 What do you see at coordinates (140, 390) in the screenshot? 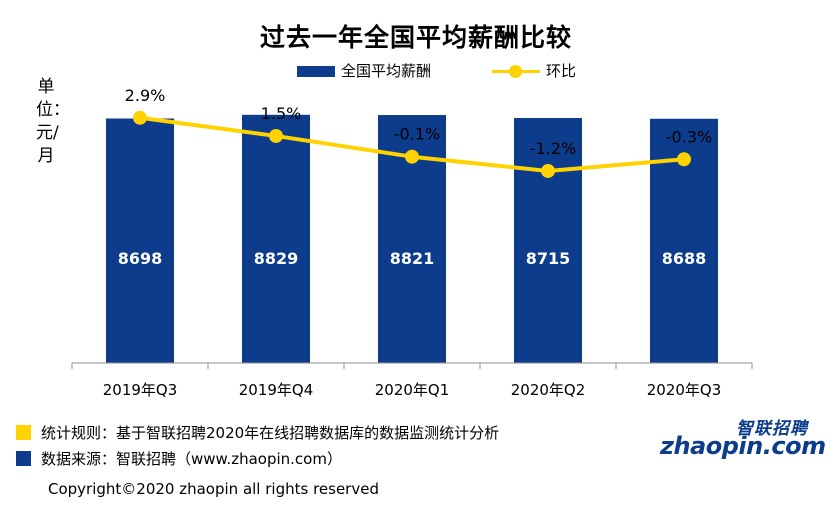
I see `x-tick-label-0: 2019年Q3` at bounding box center [140, 390].